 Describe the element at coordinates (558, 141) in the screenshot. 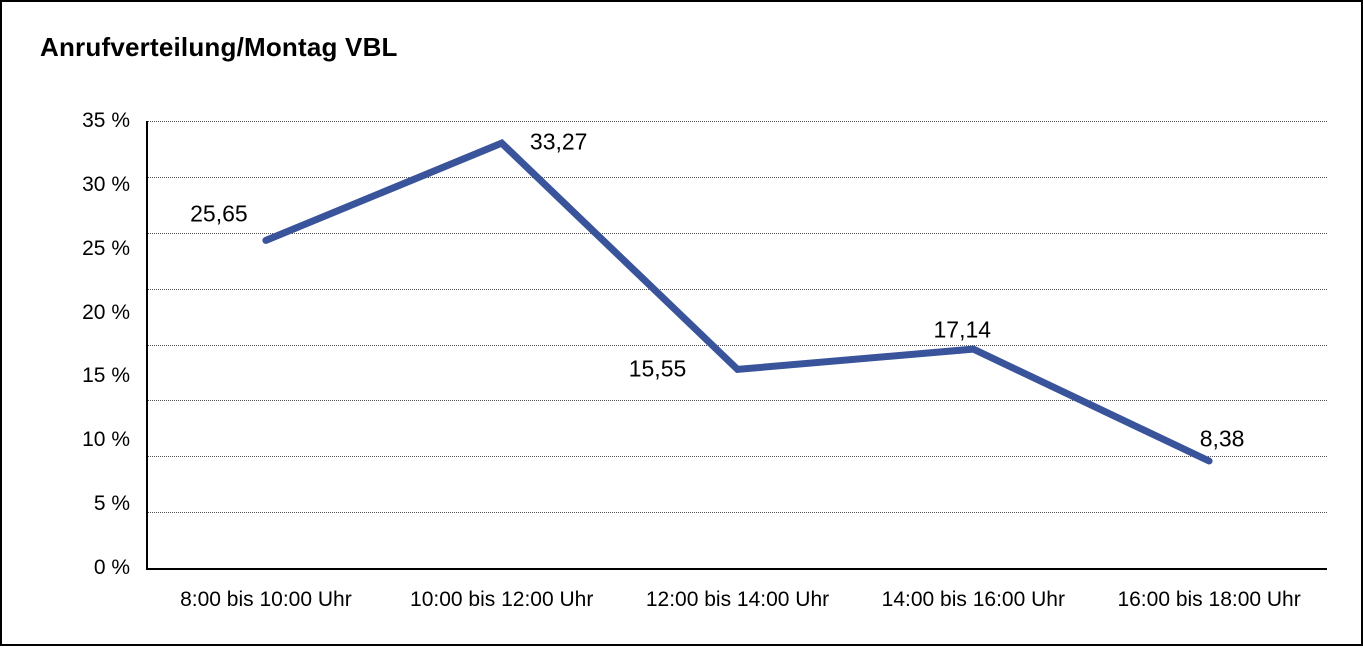

I see `data-point-label: 33,27` at that location.